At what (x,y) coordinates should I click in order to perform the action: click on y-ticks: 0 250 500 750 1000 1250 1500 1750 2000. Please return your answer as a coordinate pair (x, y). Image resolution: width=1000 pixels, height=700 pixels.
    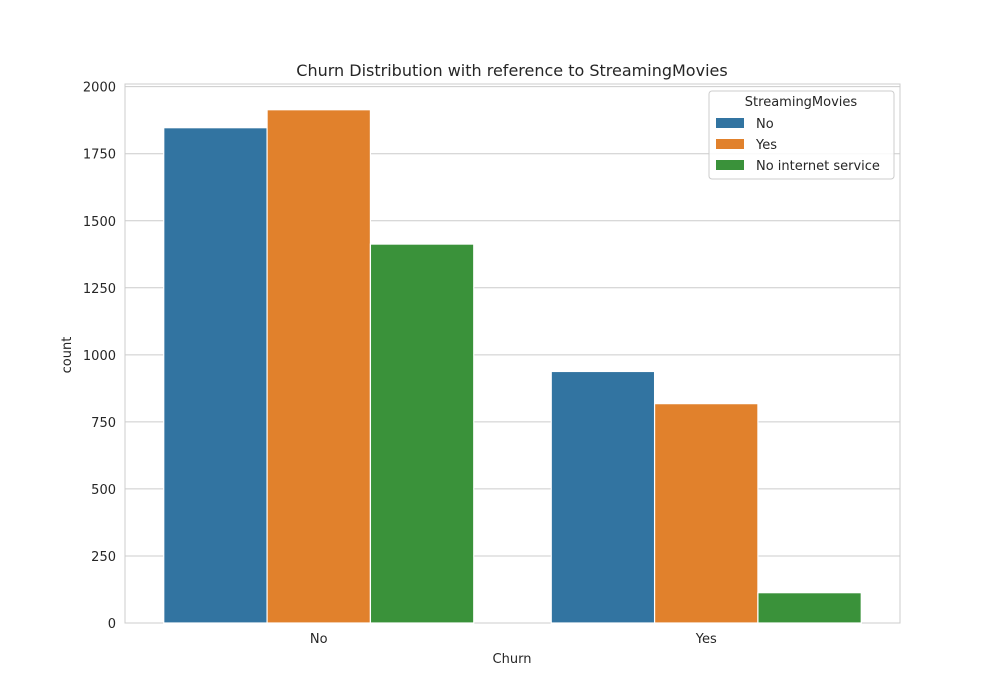
    Looking at the image, I should click on (99, 356).